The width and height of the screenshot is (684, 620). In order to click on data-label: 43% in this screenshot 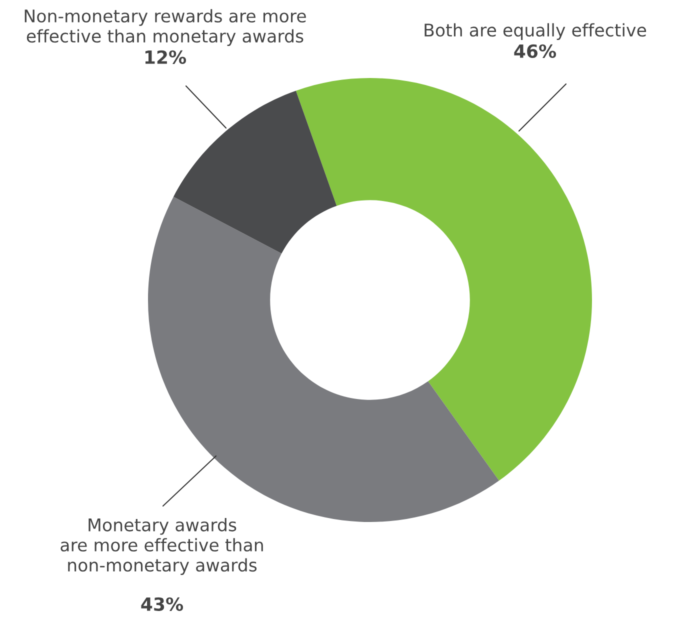, I will do `click(162, 604)`.